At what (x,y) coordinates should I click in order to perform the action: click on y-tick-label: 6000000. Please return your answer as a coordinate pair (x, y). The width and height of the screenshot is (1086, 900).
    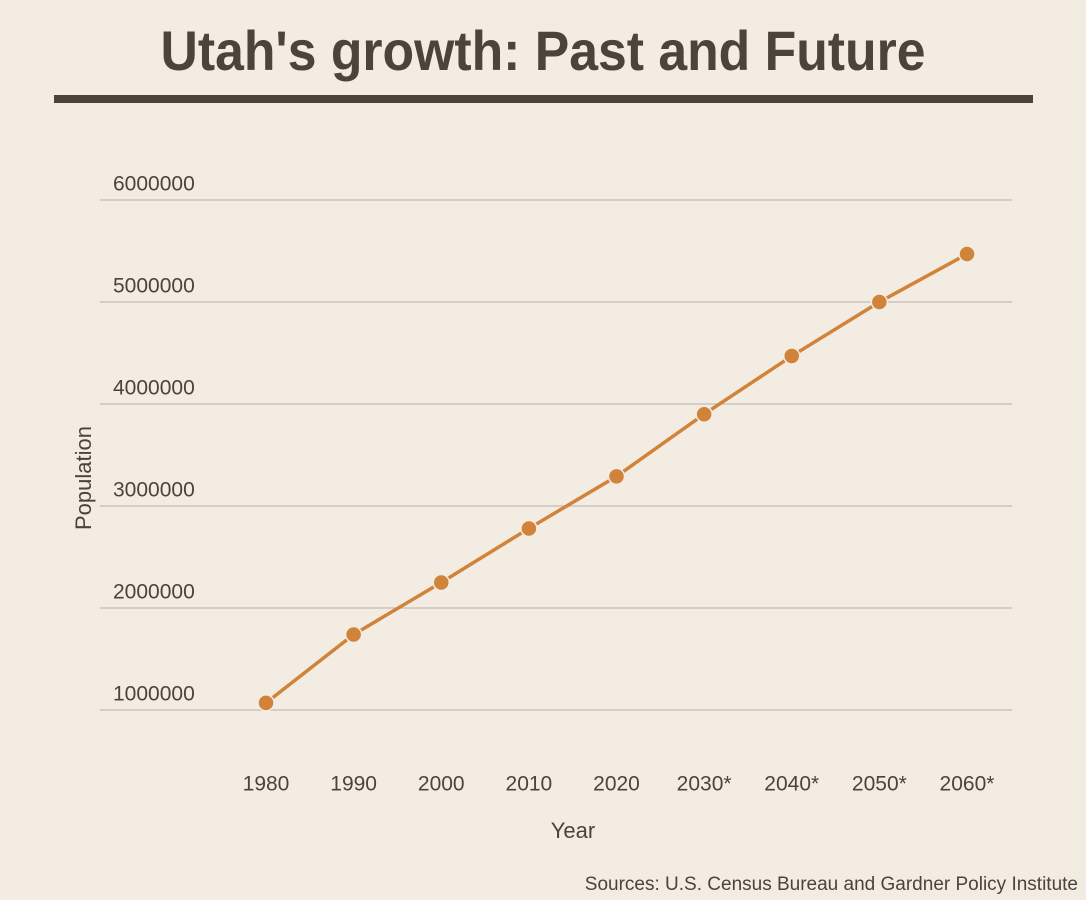
    Looking at the image, I should click on (154, 184).